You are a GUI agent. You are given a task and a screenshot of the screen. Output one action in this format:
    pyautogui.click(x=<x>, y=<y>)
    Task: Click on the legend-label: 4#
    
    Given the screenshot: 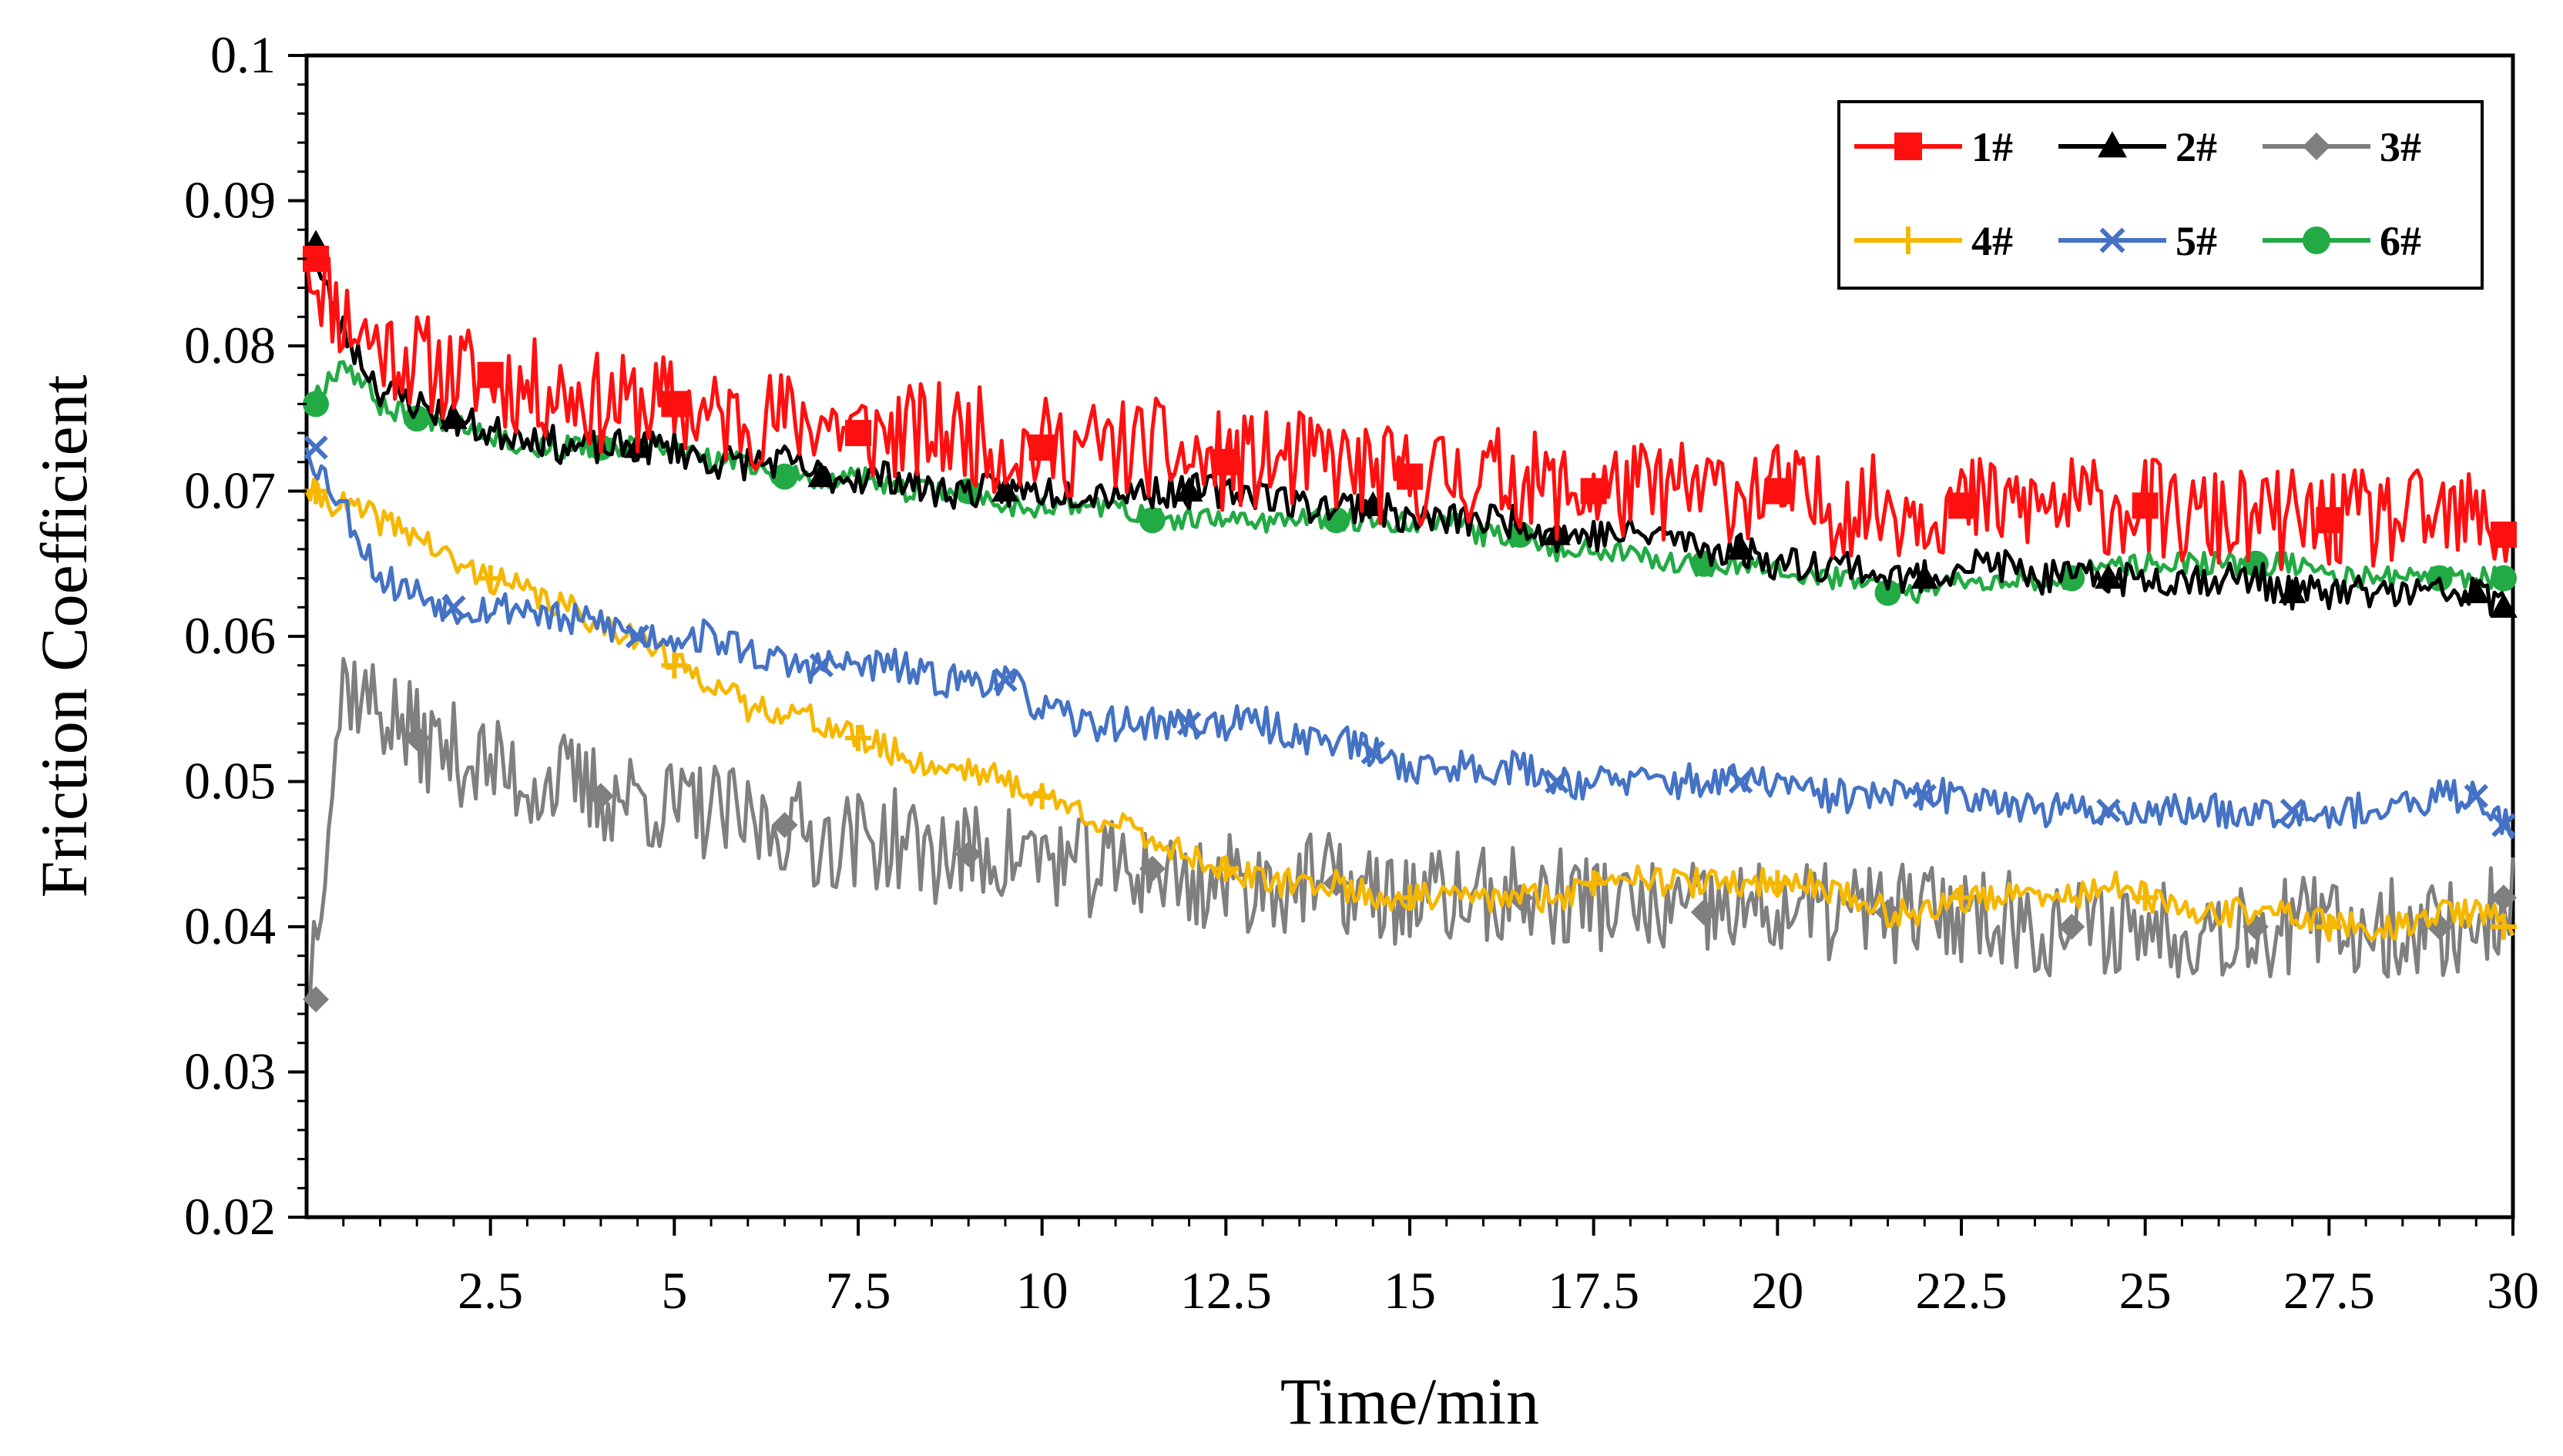 What is the action you would take?
    pyautogui.click(x=1992, y=241)
    